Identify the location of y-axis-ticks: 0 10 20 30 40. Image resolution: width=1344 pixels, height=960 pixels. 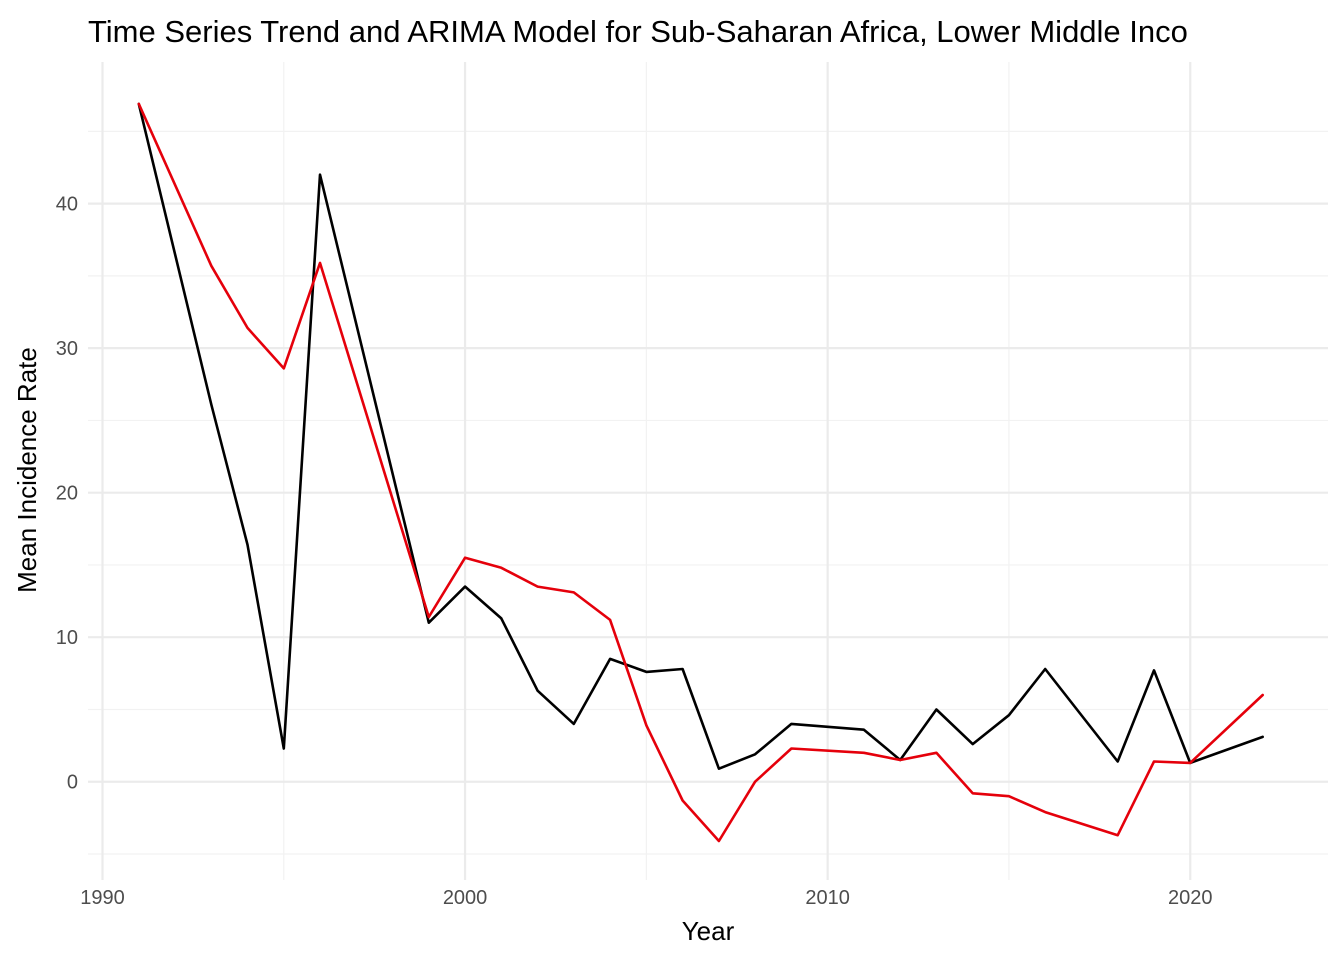
(67, 494).